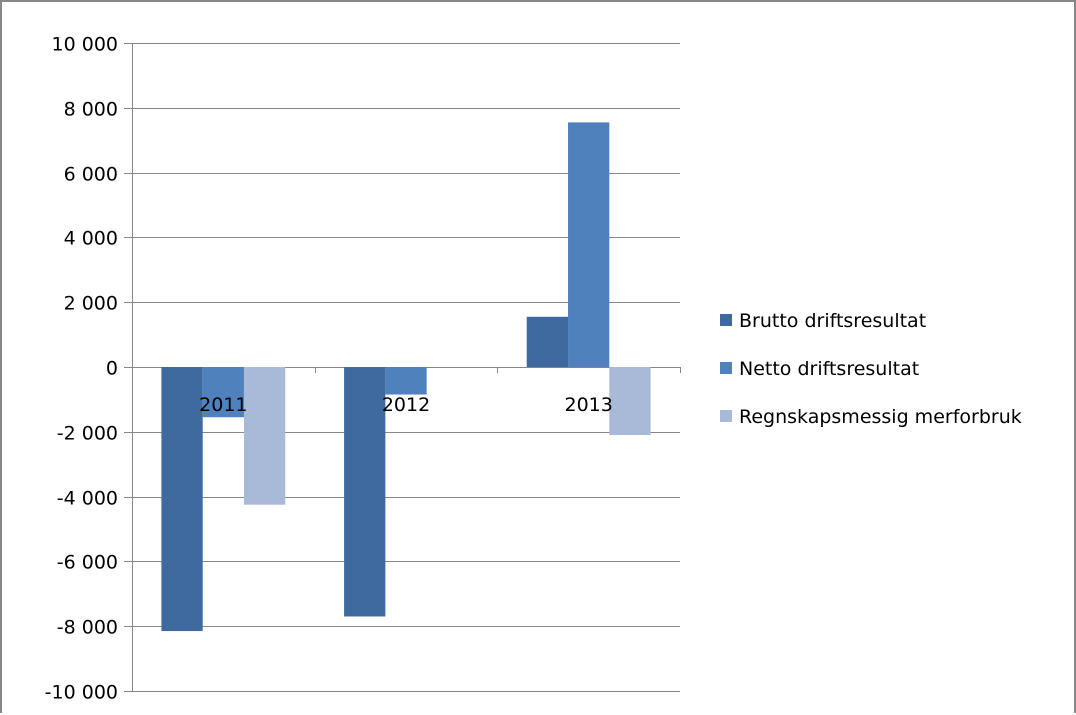 The height and width of the screenshot is (715, 1076). What do you see at coordinates (832, 321) in the screenshot?
I see `legend-label: Brutto driftsresultat` at bounding box center [832, 321].